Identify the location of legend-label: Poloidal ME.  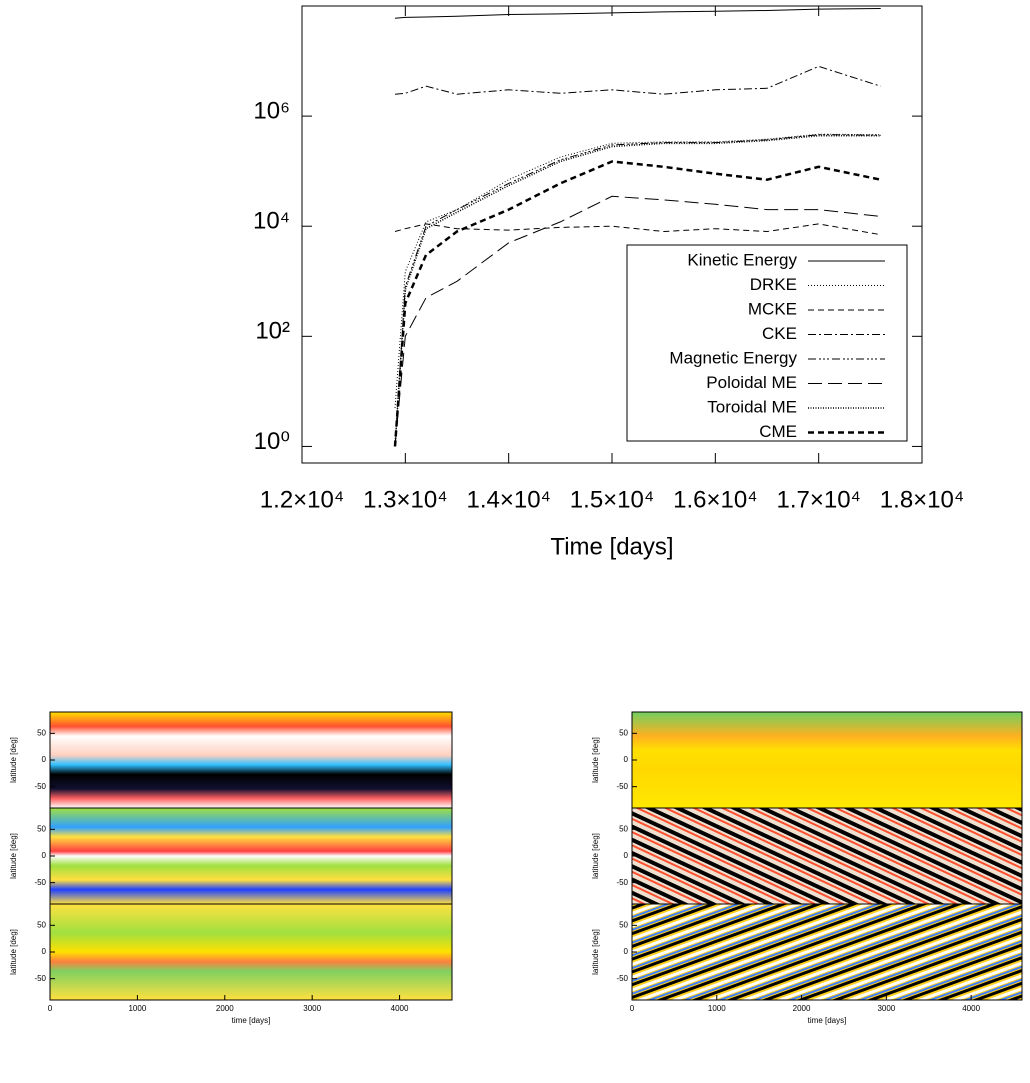
(751, 382).